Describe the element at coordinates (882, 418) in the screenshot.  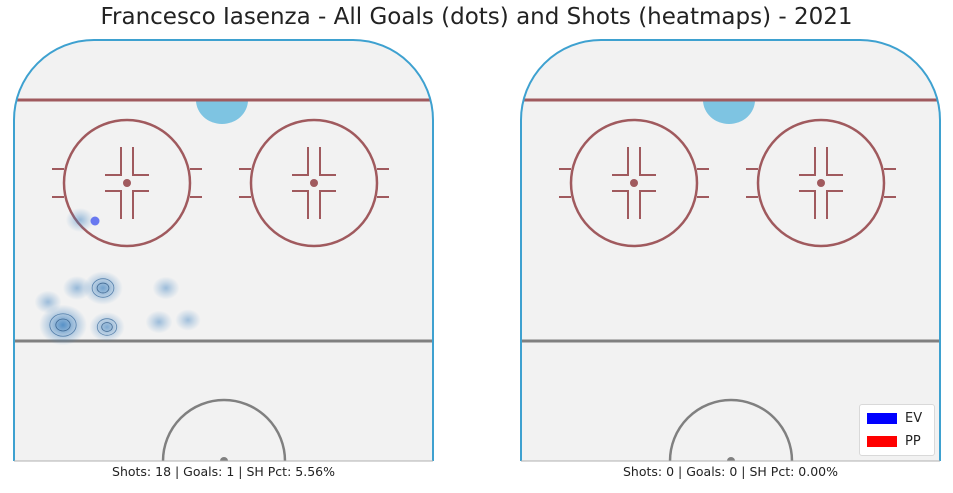
I see `legend-swatch-ev` at that location.